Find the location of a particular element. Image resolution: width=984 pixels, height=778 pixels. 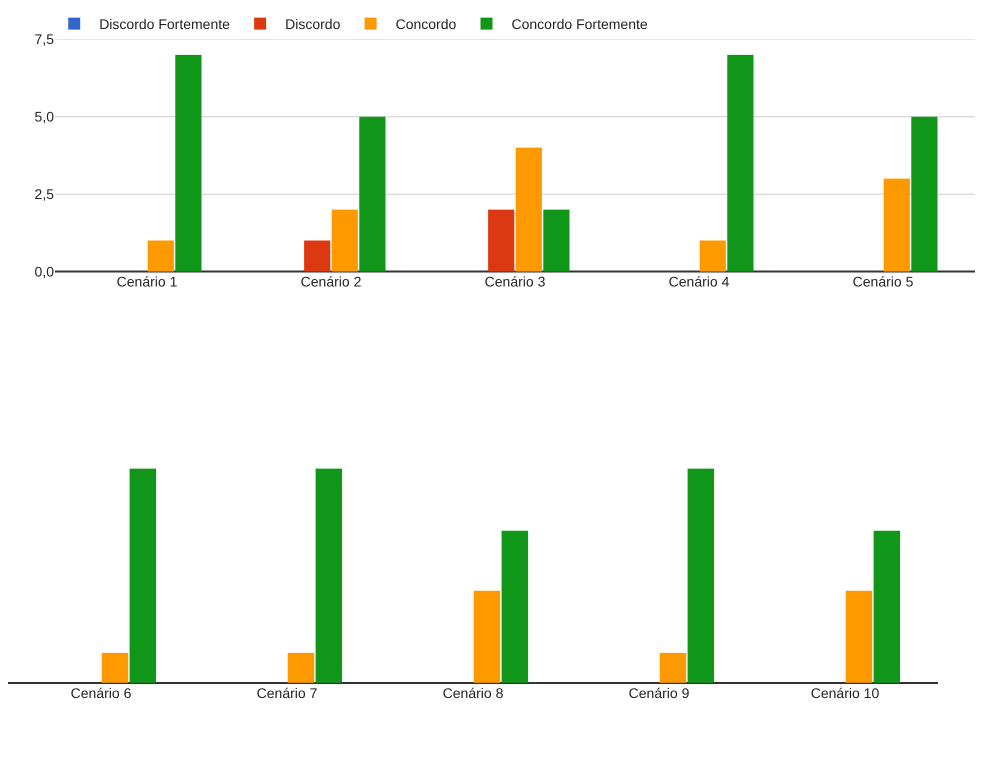

x-tick-label: Cenário 10 is located at coordinates (845, 692).